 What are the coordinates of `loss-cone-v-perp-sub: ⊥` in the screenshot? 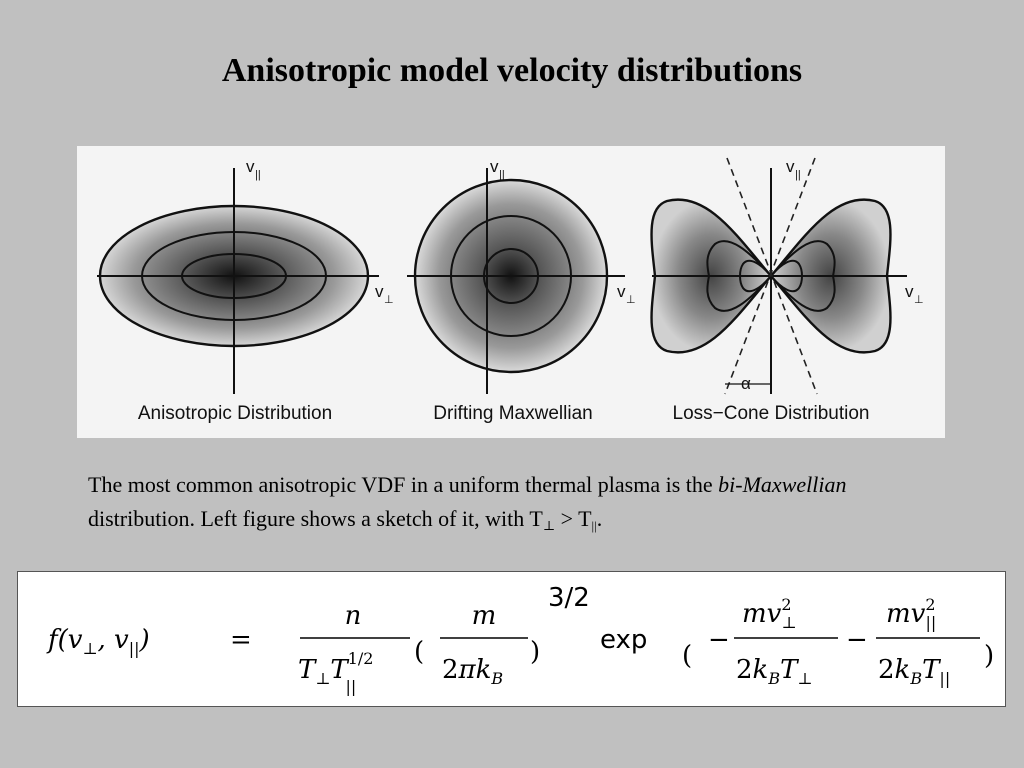 It's located at (919, 300).